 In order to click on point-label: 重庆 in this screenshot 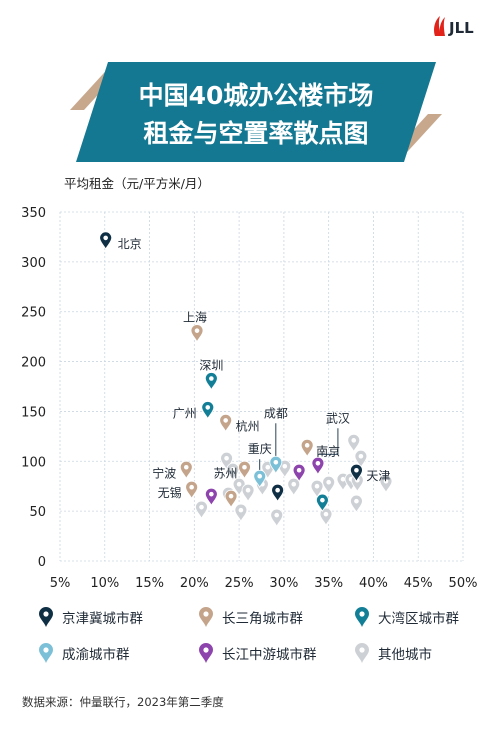, I will do `click(260, 449)`.